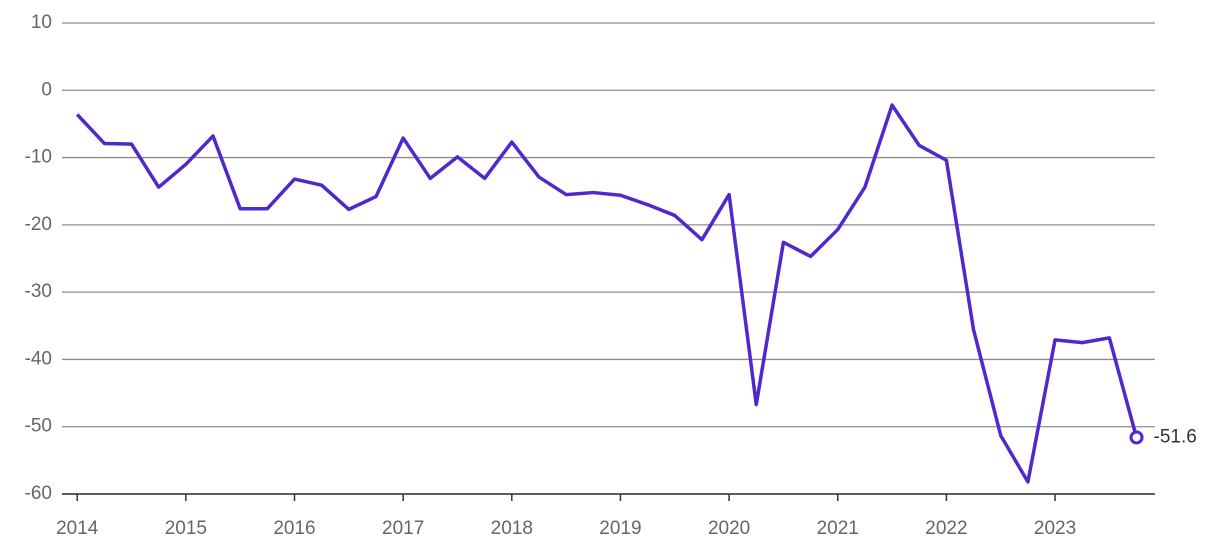  What do you see at coordinates (294, 528) in the screenshot?
I see `x-tick-label: 2016` at bounding box center [294, 528].